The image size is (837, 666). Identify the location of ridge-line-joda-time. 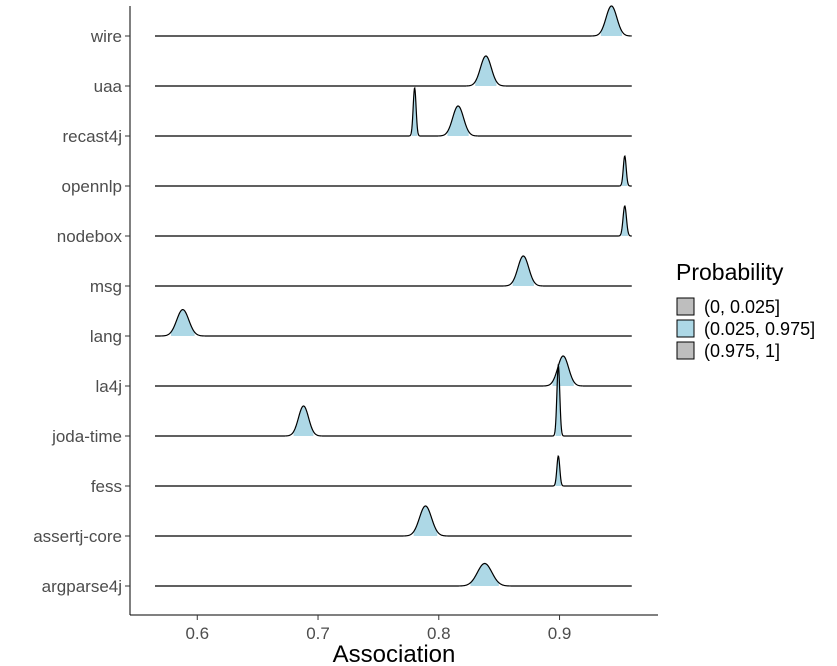
(393, 400).